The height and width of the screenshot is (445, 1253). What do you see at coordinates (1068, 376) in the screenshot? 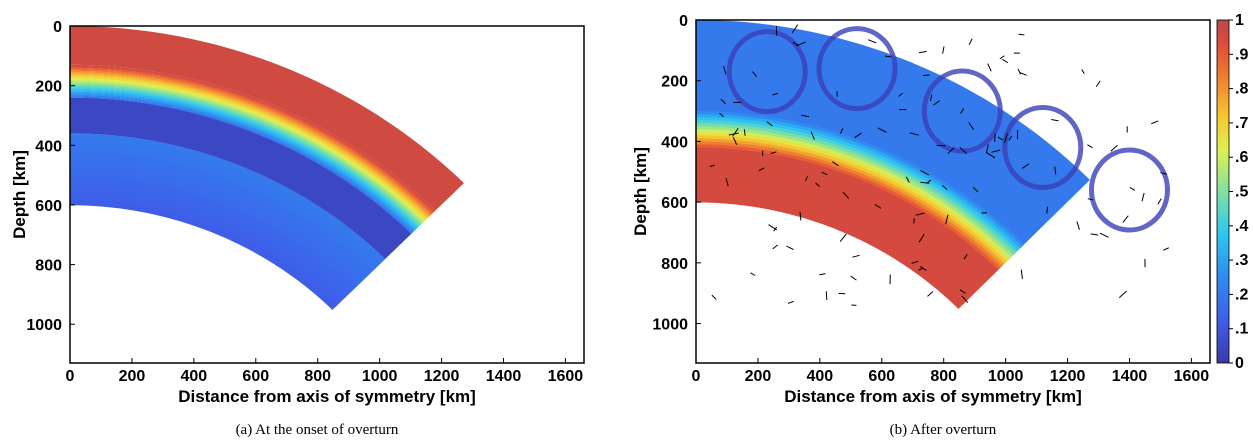
I see `x-tick-label: 1200` at bounding box center [1068, 376].